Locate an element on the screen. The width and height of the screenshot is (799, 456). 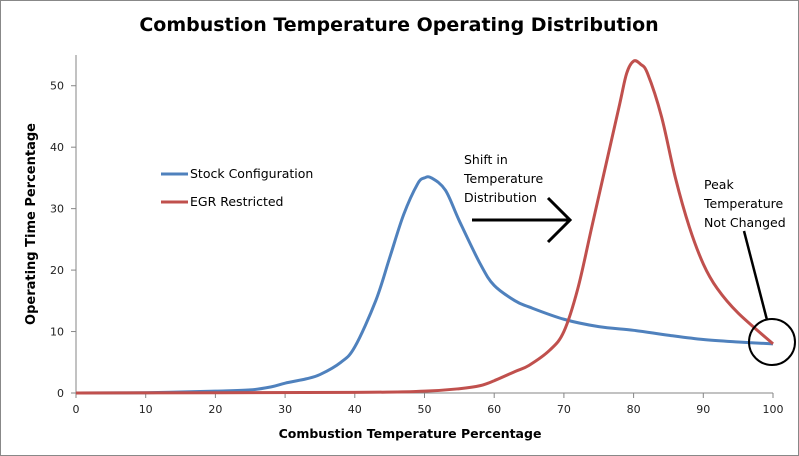
x-tick-label: 10 is located at coordinates (146, 409).